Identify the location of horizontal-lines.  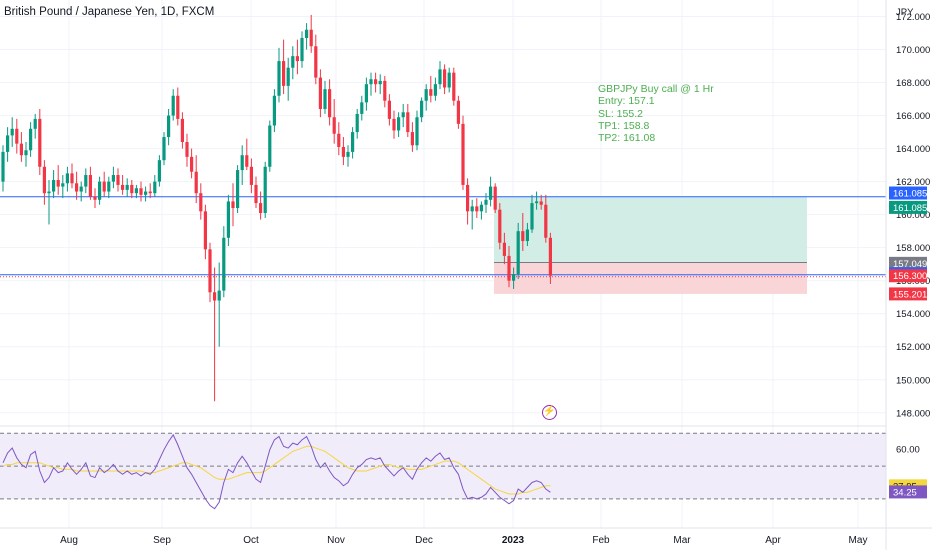
(443, 237).